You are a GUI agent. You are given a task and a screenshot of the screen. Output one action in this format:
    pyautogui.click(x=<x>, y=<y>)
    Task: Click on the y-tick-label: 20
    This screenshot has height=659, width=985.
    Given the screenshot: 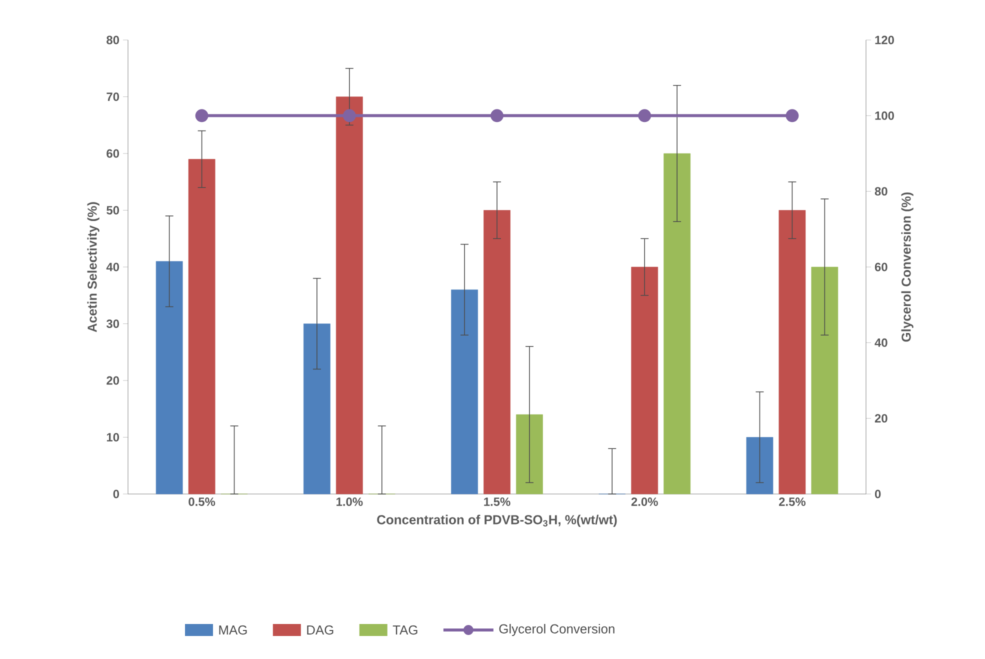 What is the action you would take?
    pyautogui.click(x=113, y=380)
    